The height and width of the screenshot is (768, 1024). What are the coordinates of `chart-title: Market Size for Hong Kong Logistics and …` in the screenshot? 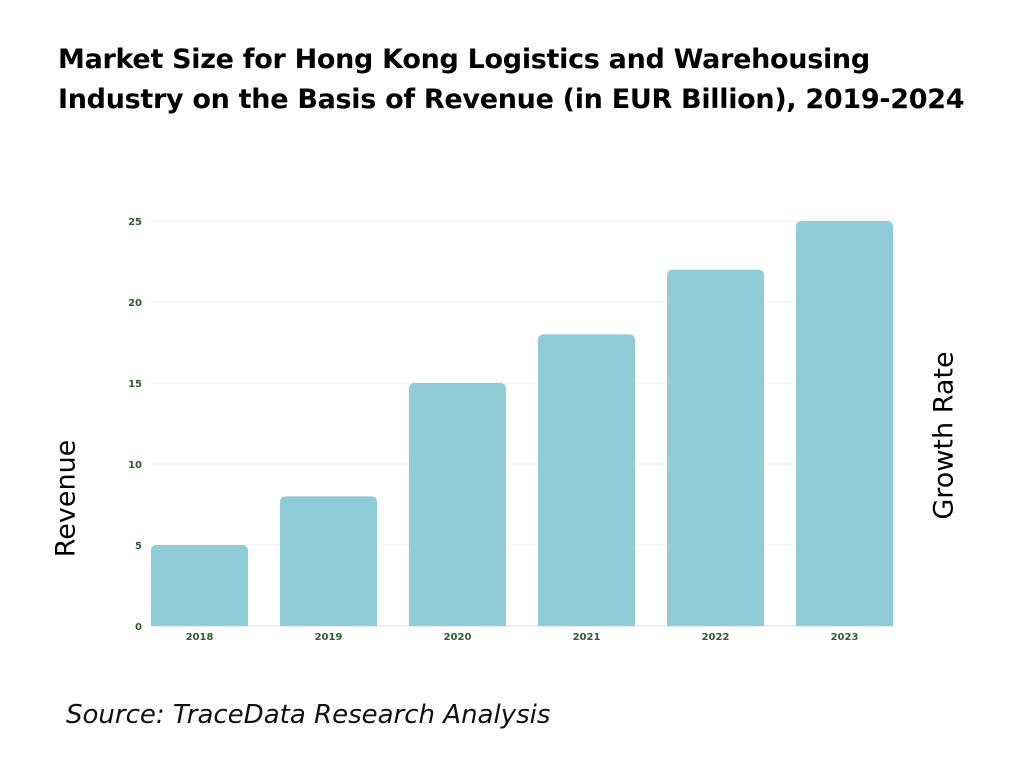 It's located at (511, 80).